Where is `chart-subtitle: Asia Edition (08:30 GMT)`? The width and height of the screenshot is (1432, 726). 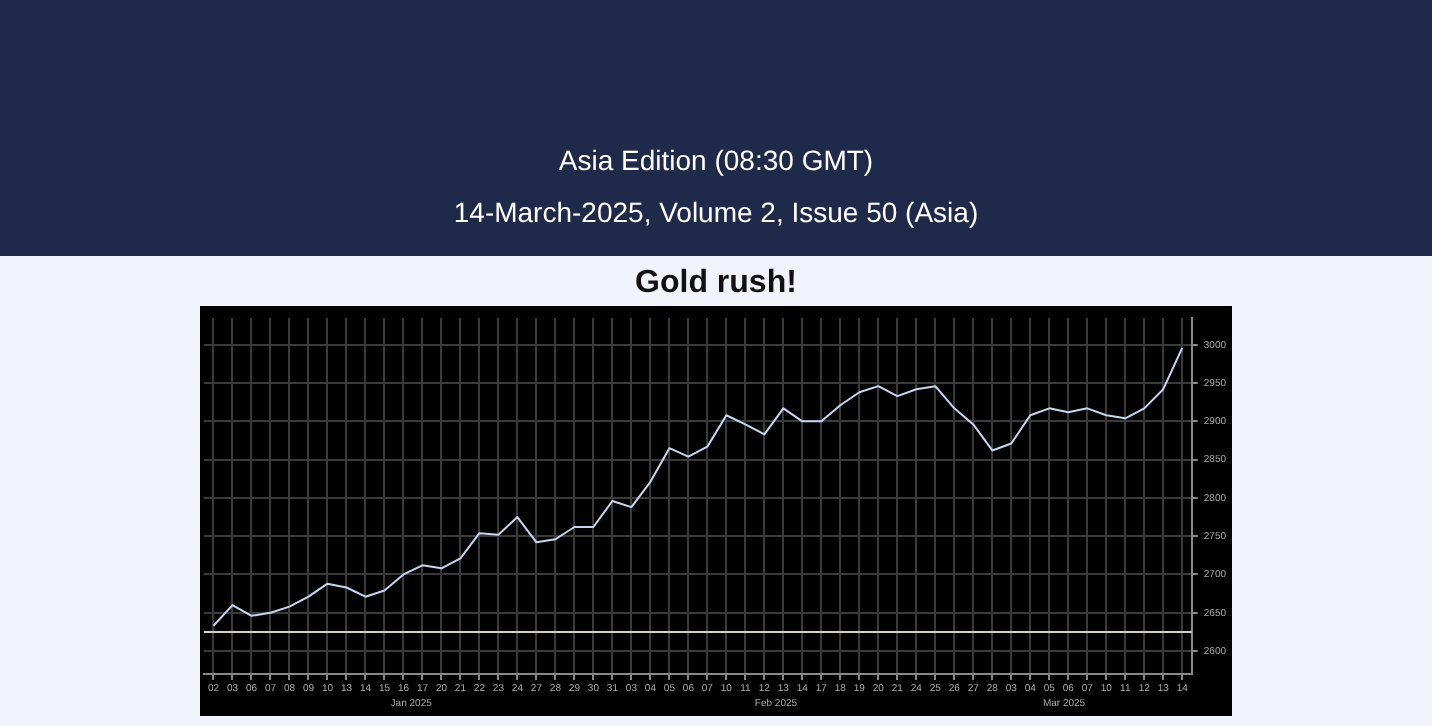
chart-subtitle: Asia Edition (08:30 GMT) is located at coordinates (716, 160).